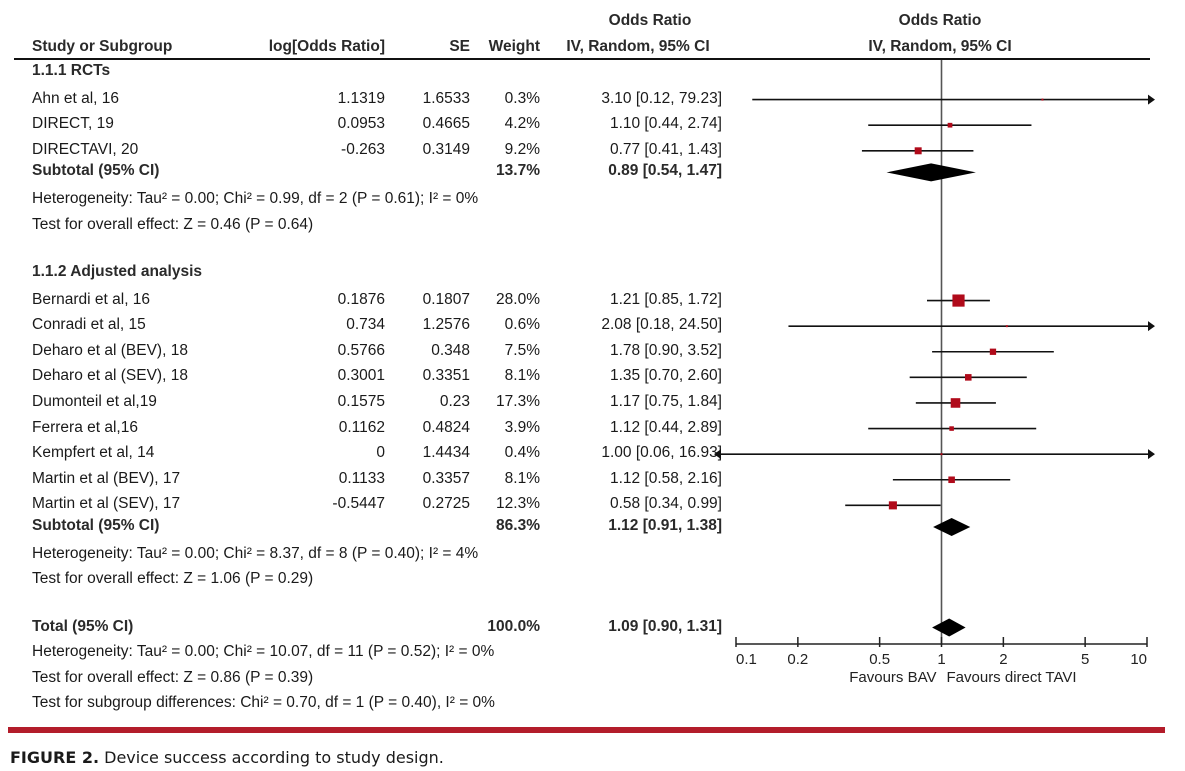  What do you see at coordinates (665, 171) in the screenshot?
I see `subtotal-or-ci: 0.89 [0.54, 1.47]` at bounding box center [665, 171].